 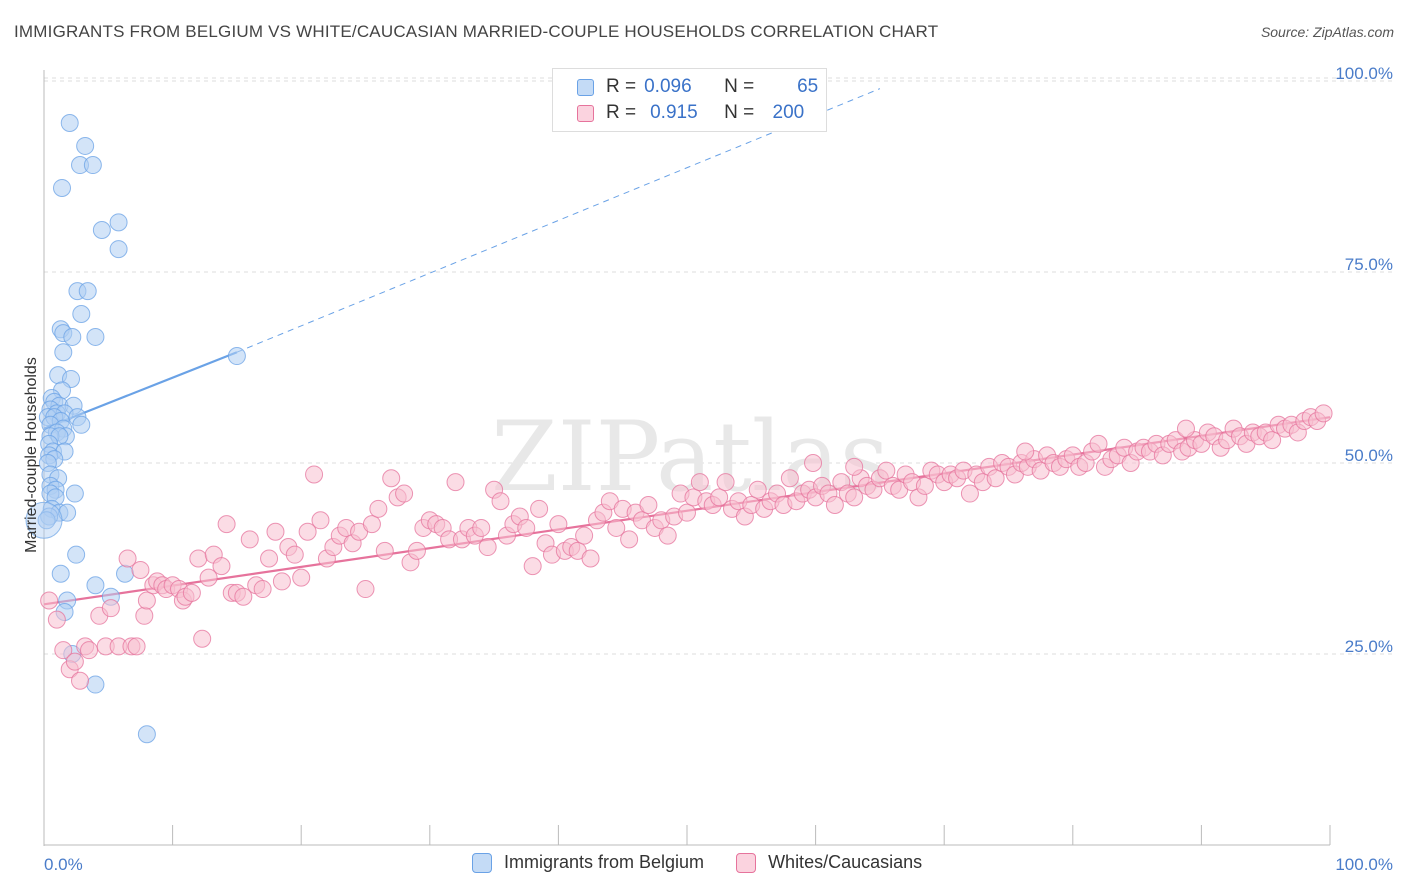 What do you see at coordinates (31, 455) in the screenshot?
I see `y-axis-title: Married-couple Households` at bounding box center [31, 455].